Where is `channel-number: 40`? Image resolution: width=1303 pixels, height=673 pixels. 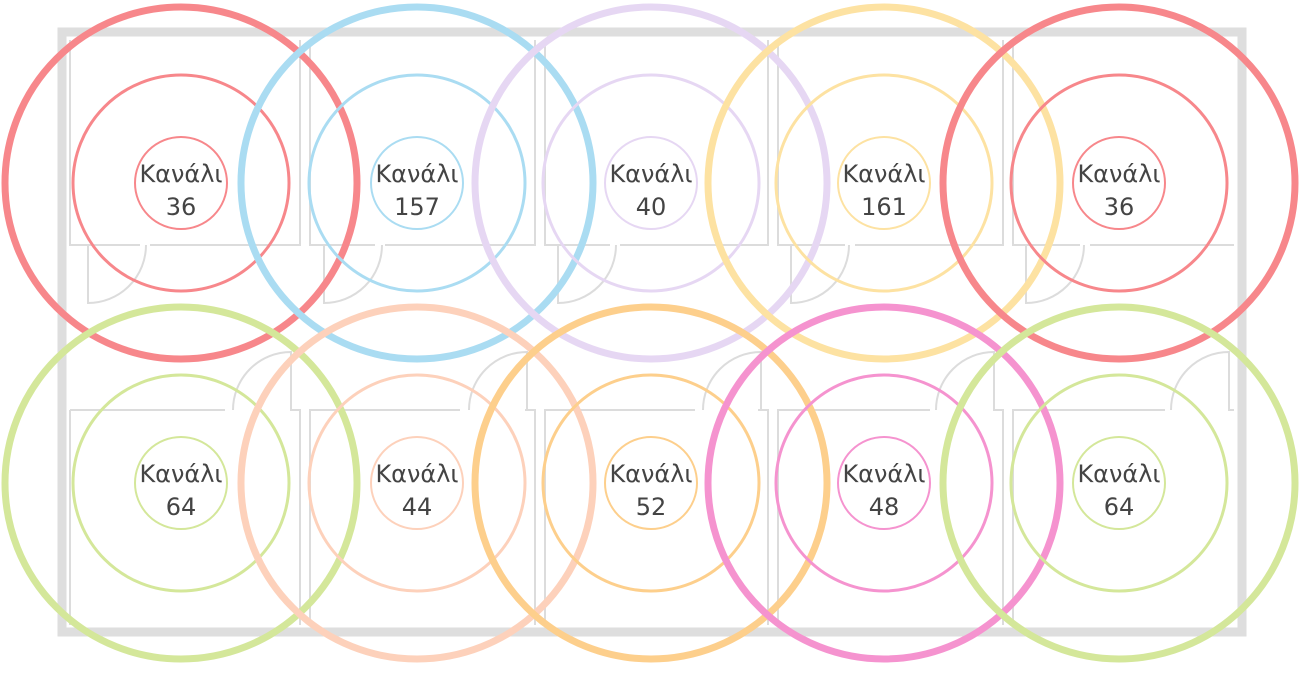 channel-number: 40 is located at coordinates (651, 207).